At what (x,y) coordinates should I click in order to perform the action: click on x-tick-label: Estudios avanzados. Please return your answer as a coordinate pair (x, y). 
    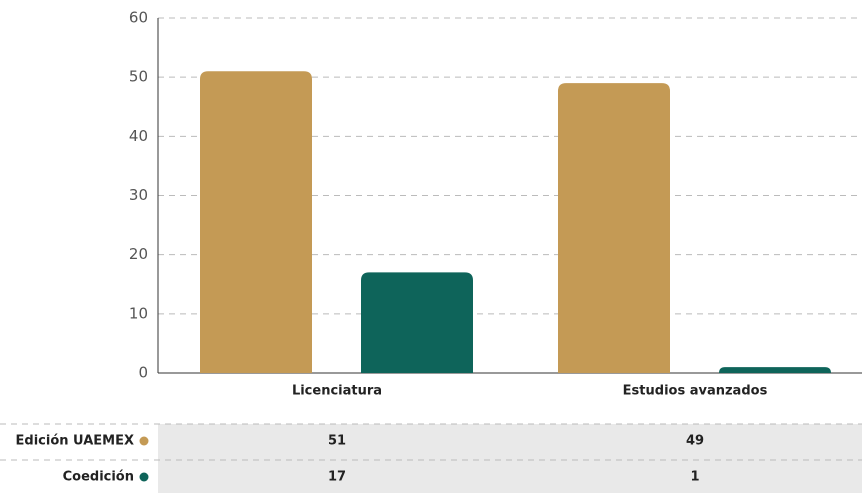
    Looking at the image, I should click on (695, 391).